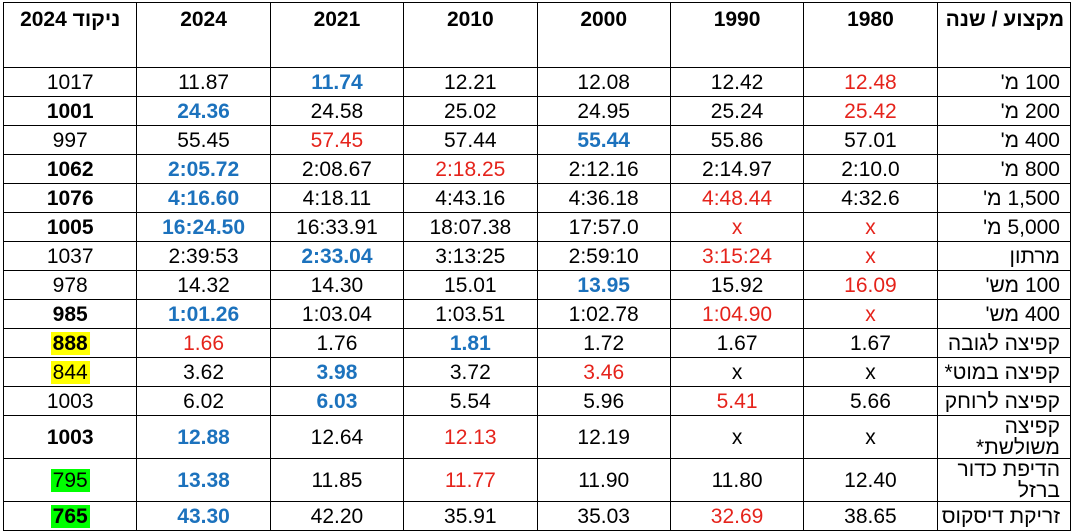  Describe the element at coordinates (470, 111) in the screenshot. I see `result-cell-2010: 25.02` at that location.